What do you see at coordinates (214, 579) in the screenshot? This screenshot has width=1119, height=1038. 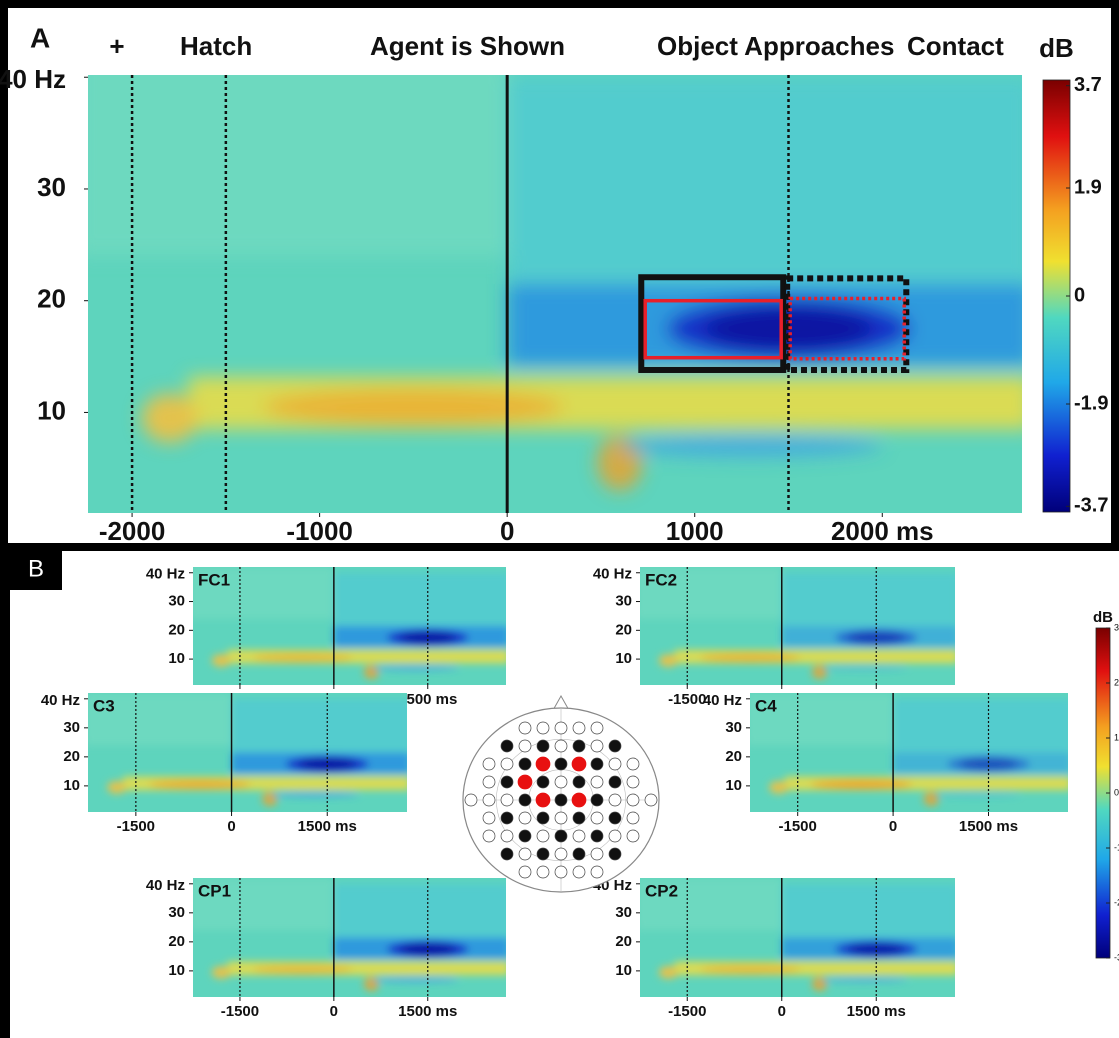 I see `subplot-title: FC1` at bounding box center [214, 579].